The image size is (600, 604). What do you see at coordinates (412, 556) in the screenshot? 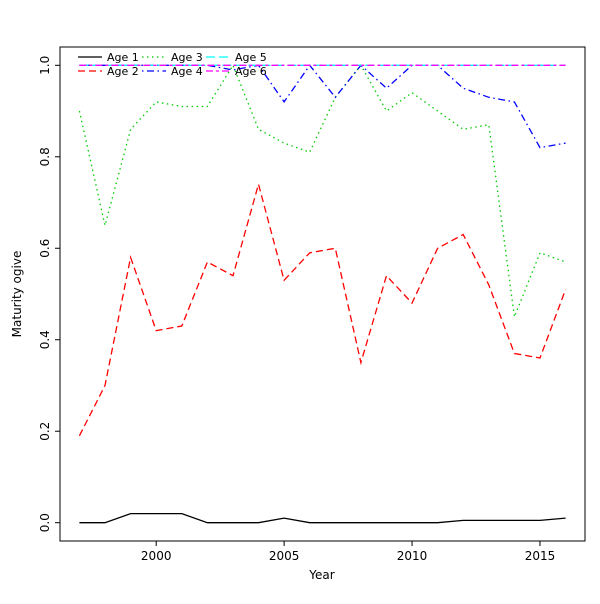
I see `x-axis-tick-label: 2010` at bounding box center [412, 556].